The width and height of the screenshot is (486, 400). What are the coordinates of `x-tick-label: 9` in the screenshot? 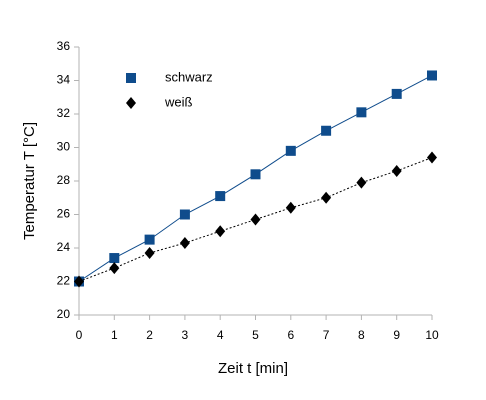 It's located at (396, 335).